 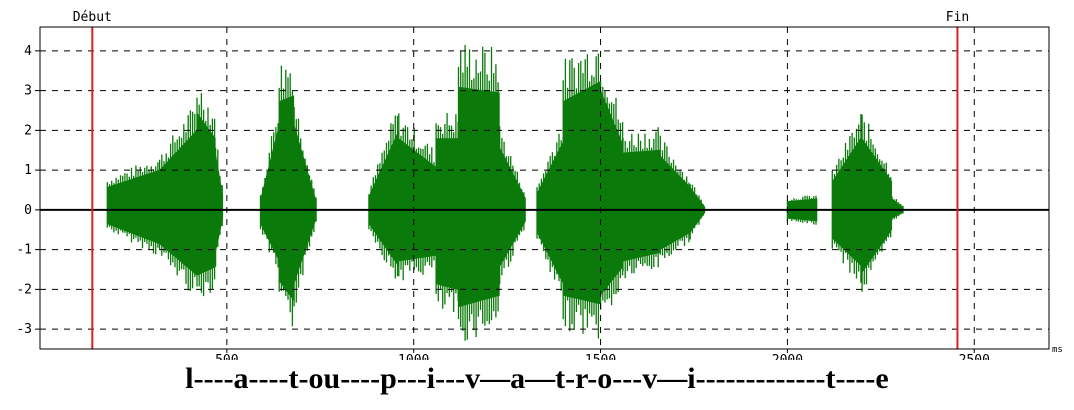 I want to click on y-tick-label: -2, so click(x=24, y=289).